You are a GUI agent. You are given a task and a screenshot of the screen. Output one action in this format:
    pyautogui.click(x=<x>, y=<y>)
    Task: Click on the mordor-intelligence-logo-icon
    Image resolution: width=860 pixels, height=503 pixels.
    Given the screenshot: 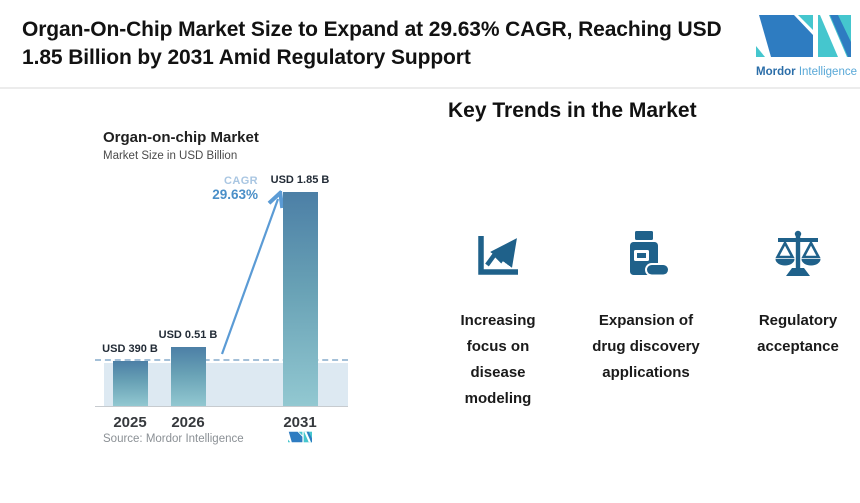 What is the action you would take?
    pyautogui.click(x=803, y=36)
    